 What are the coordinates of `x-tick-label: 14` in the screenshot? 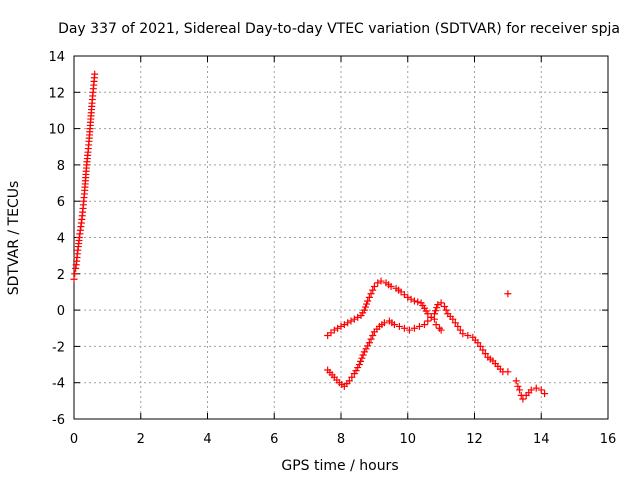 It's located at (541, 439).